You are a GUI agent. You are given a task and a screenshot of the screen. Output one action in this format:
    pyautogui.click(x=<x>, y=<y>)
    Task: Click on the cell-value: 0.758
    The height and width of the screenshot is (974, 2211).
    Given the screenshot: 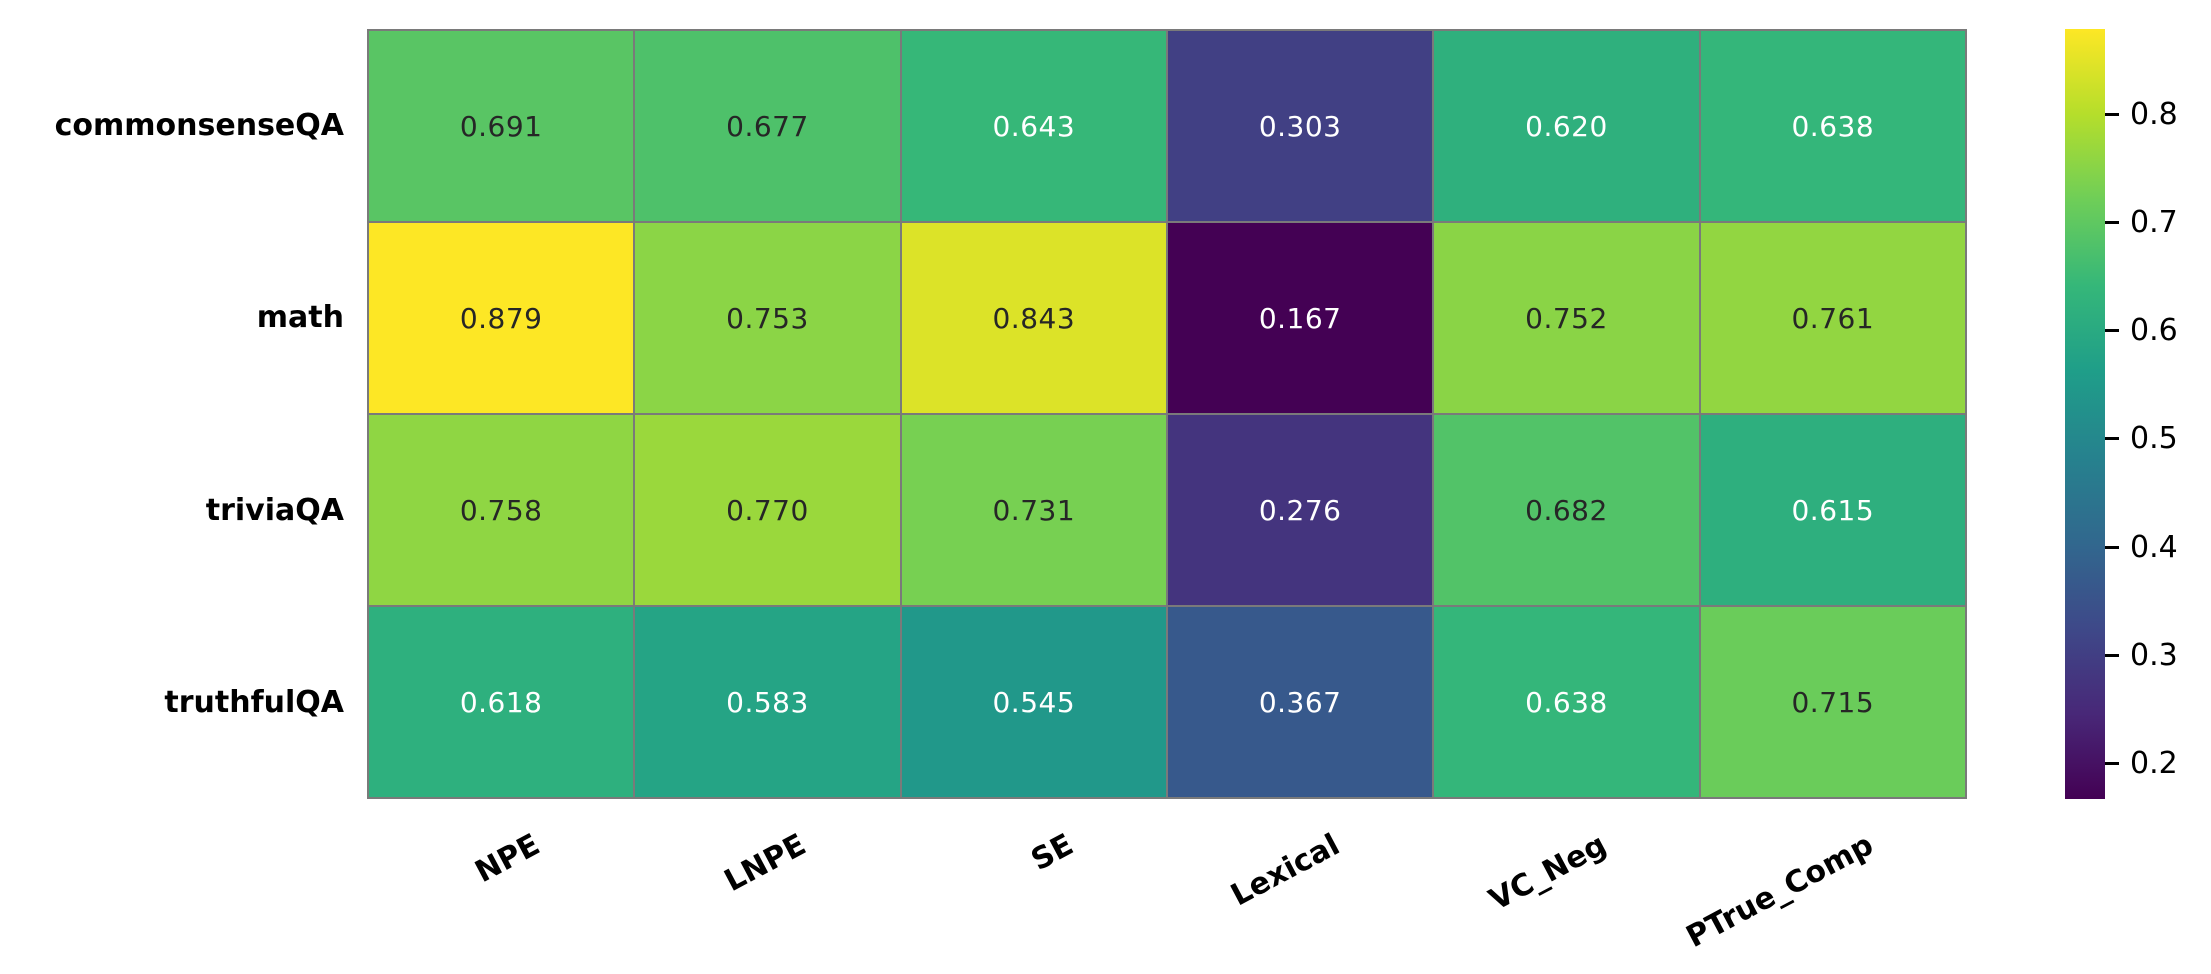 What is the action you would take?
    pyautogui.click(x=501, y=510)
    